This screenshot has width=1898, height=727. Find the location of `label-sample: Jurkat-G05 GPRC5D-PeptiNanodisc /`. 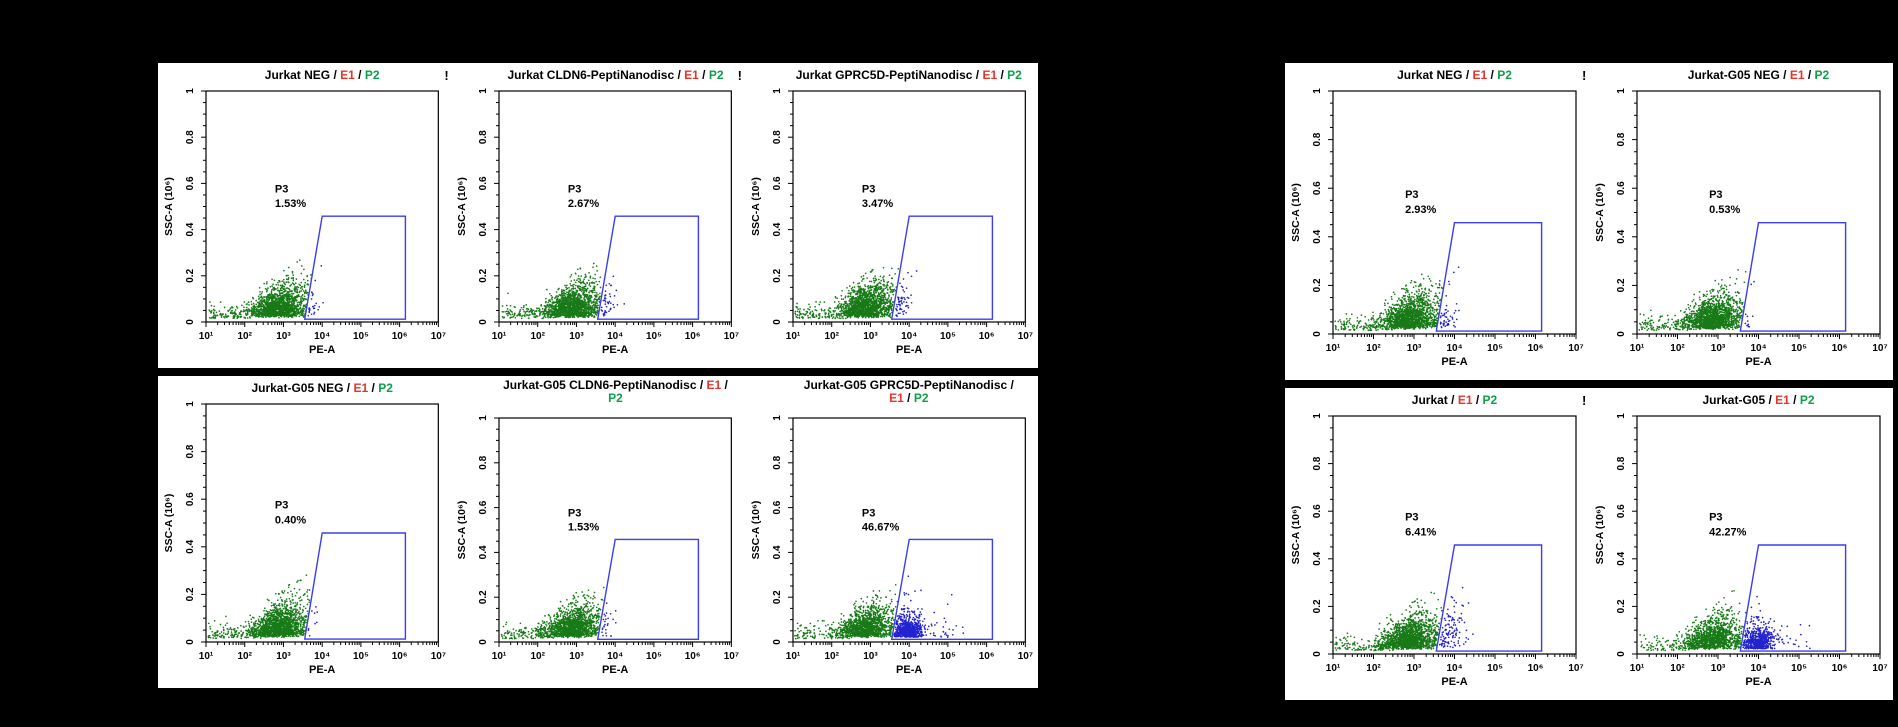

label-sample: Jurkat-G05 GPRC5D-PeptiNanodisc / is located at coordinates (908, 385).